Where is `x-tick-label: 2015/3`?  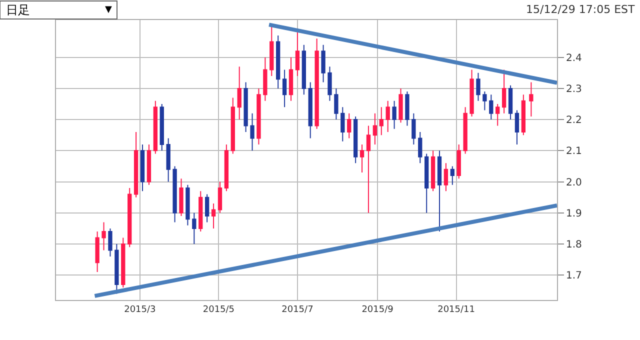 x-tick-label: 2015/3 is located at coordinates (140, 309).